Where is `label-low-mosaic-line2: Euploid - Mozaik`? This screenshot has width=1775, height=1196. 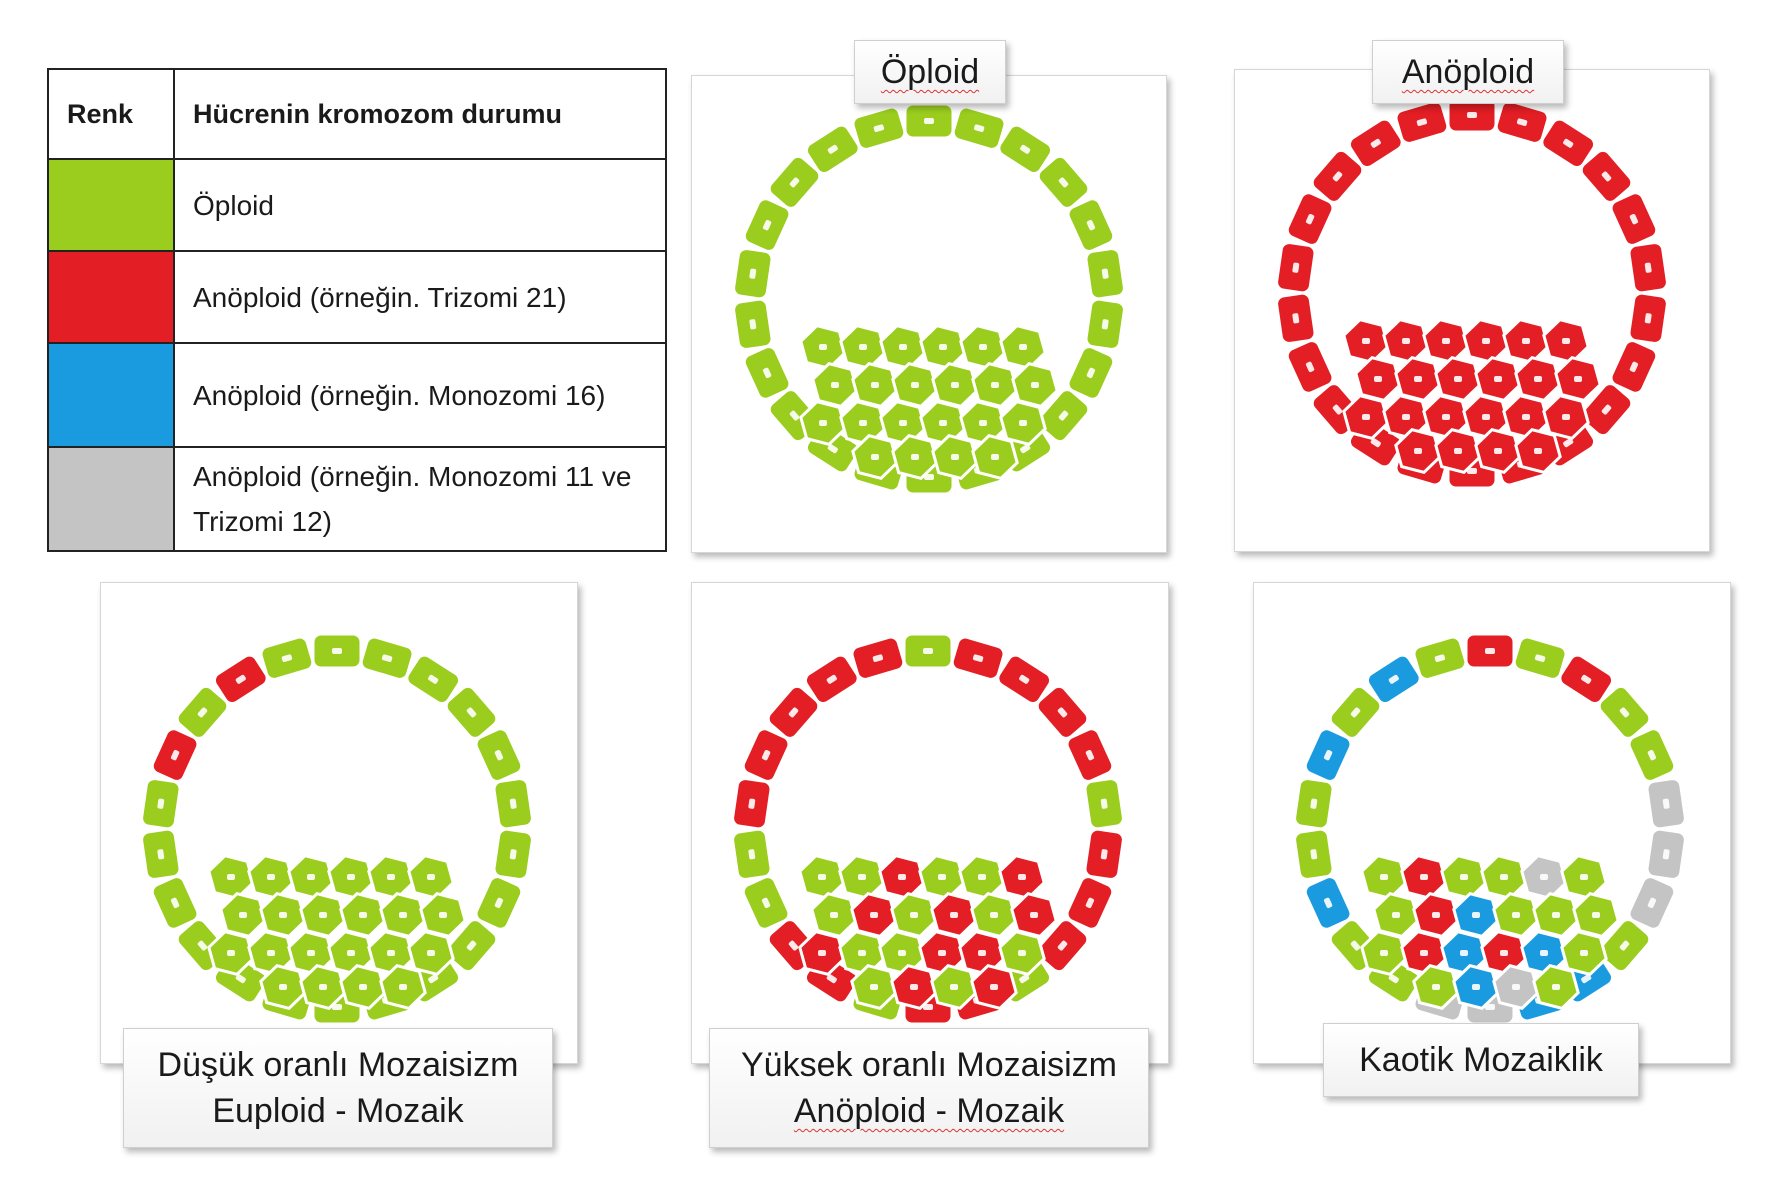 label-low-mosaic-line2: Euploid - Mozaik is located at coordinates (338, 1111).